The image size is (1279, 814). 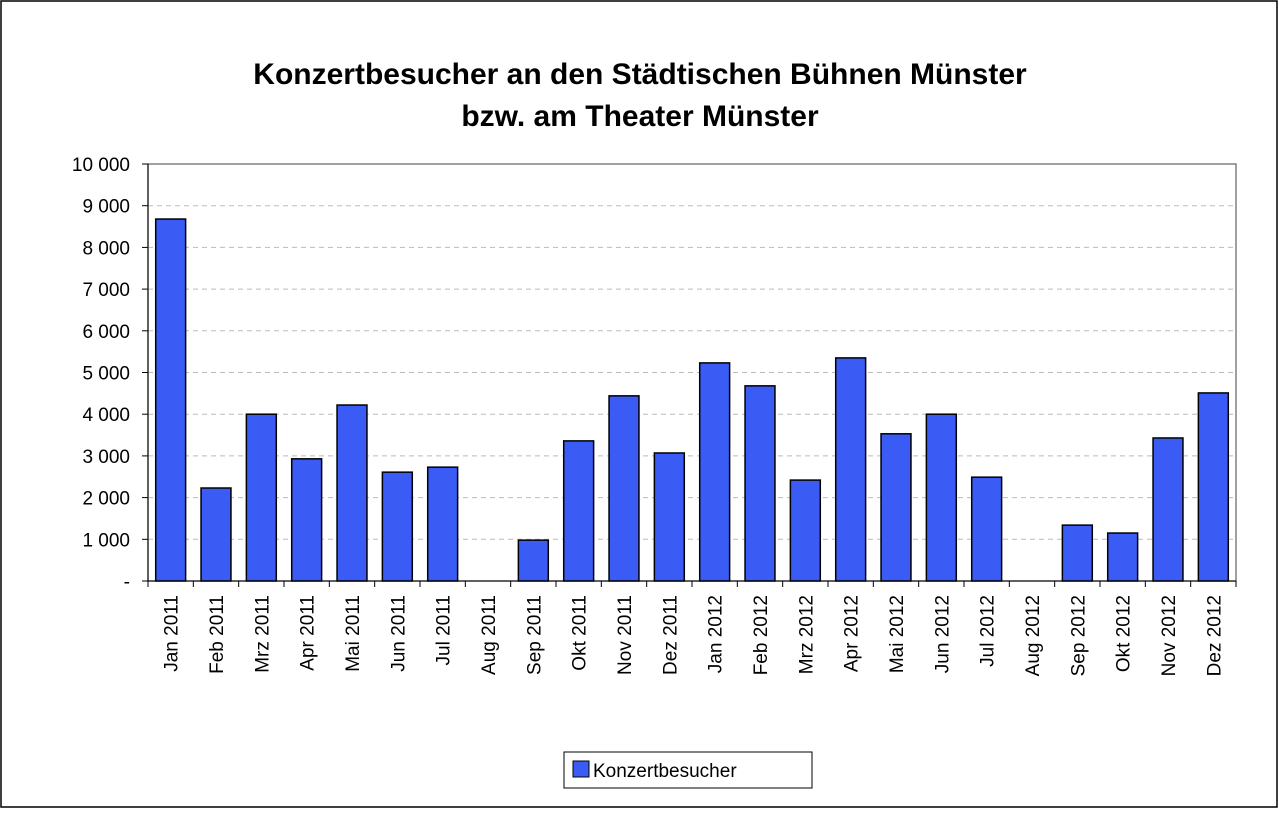 I want to click on x-tick-label: Nov 2012, so click(x=1169, y=635).